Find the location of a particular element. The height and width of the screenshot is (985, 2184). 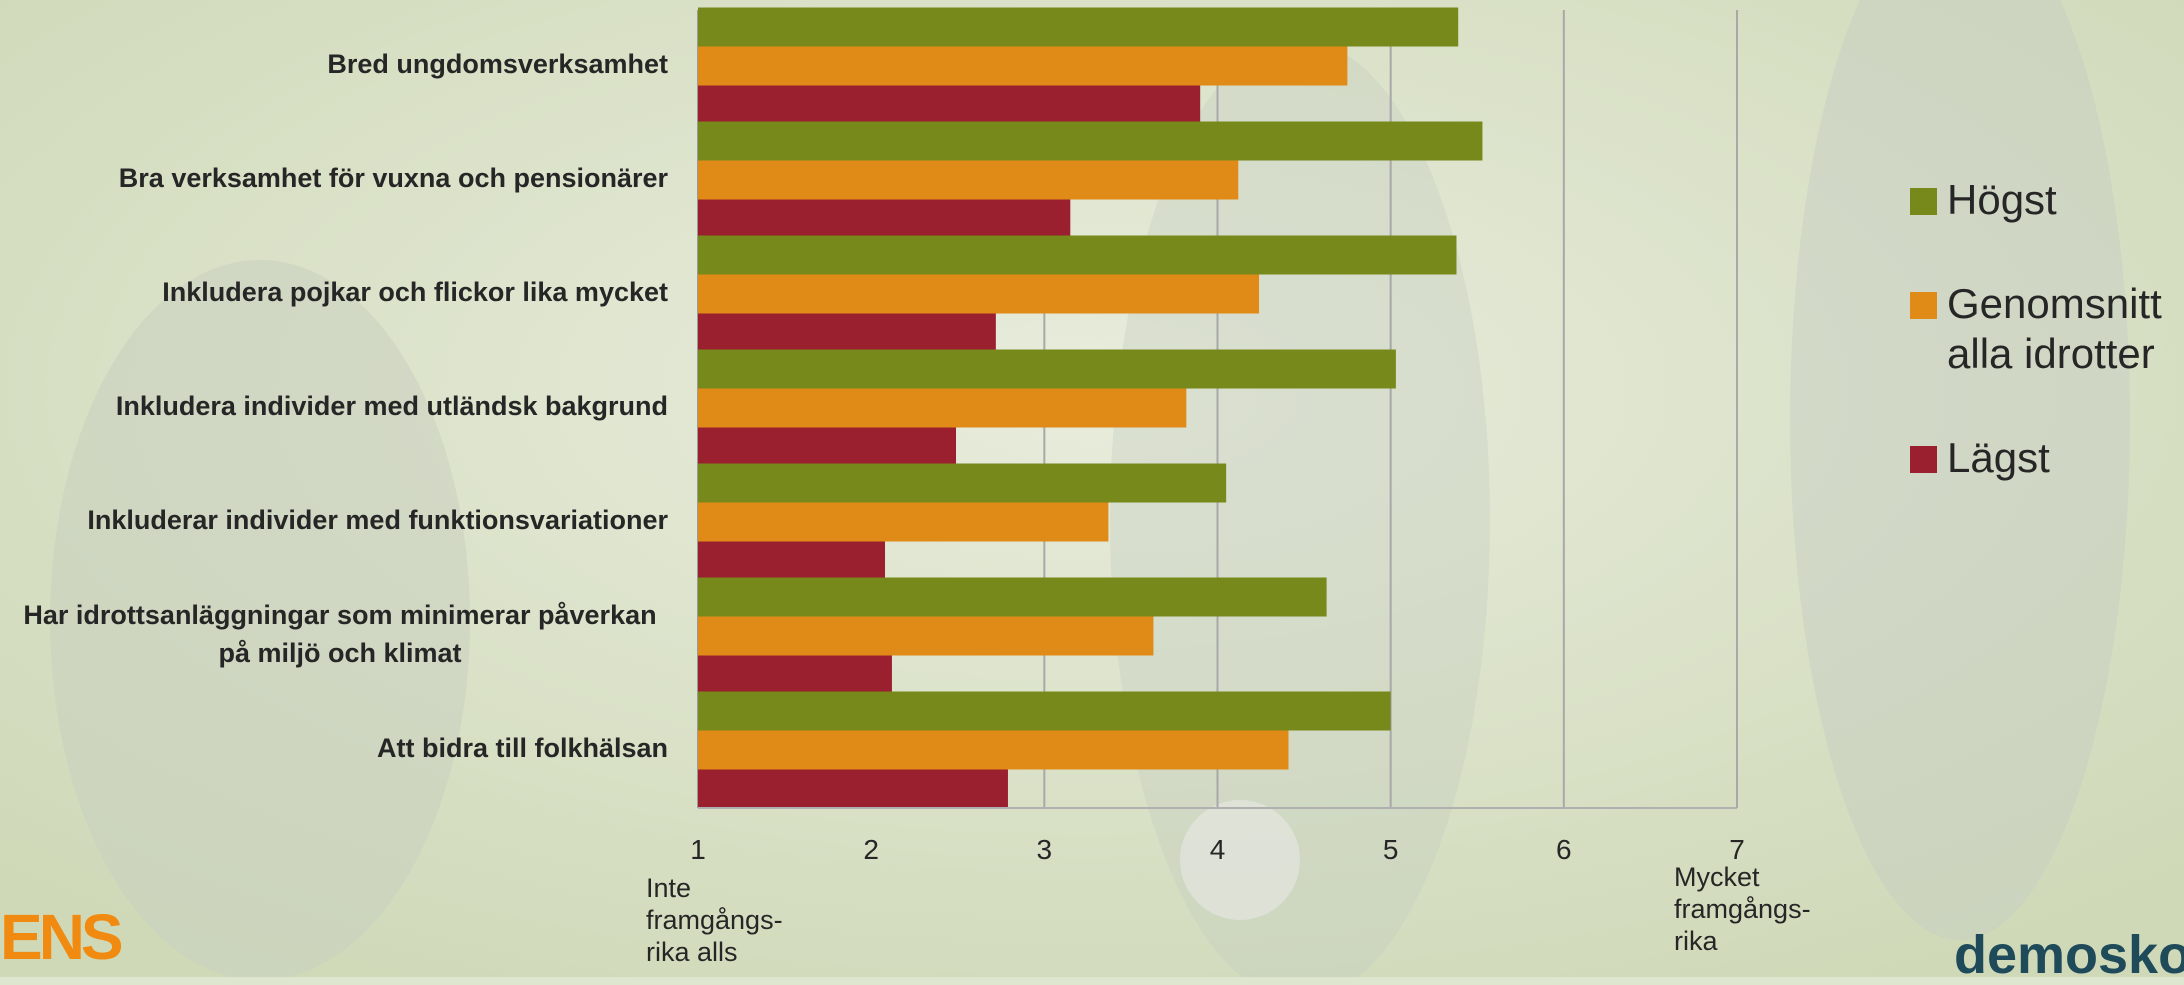

right-logo: demosko is located at coordinates (2069, 955).